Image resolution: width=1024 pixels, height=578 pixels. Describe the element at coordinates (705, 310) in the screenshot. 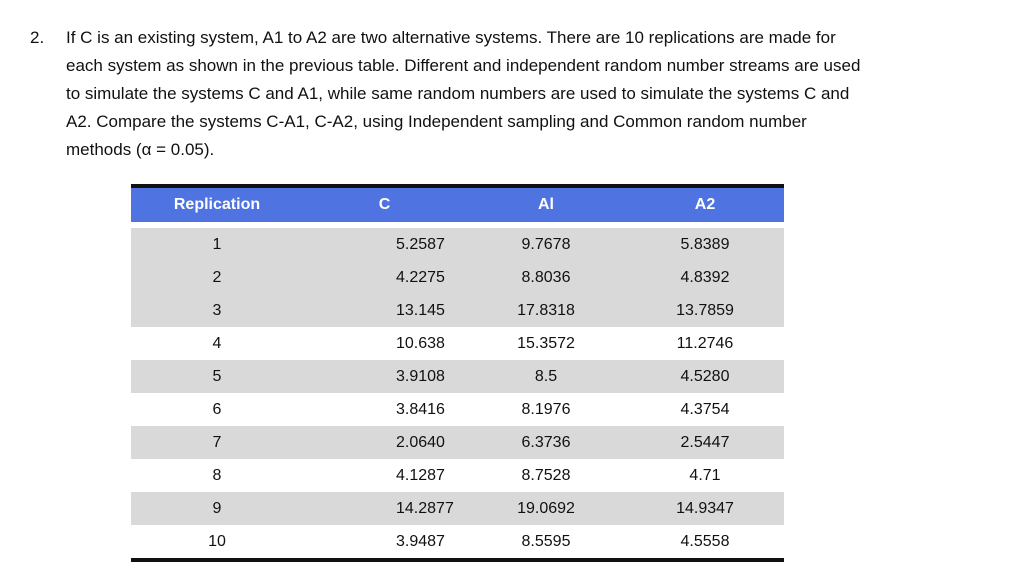

I see `cell-a2: 13.7859` at that location.